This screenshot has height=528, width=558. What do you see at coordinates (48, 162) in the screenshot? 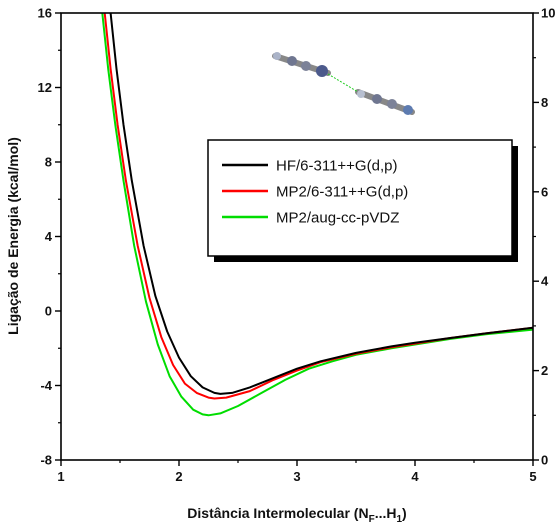
I see `y-tick-label: 8` at bounding box center [48, 162].